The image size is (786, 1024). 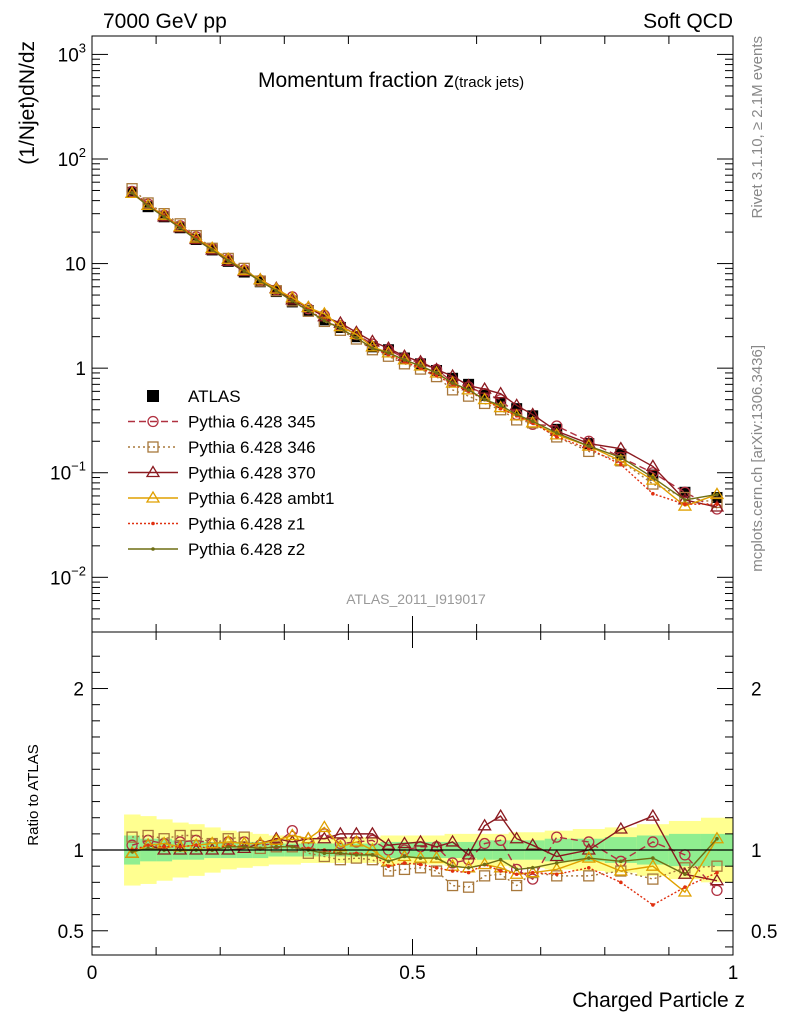 I want to click on main-y-tick-label: 10⁻², so click(x=68, y=576).